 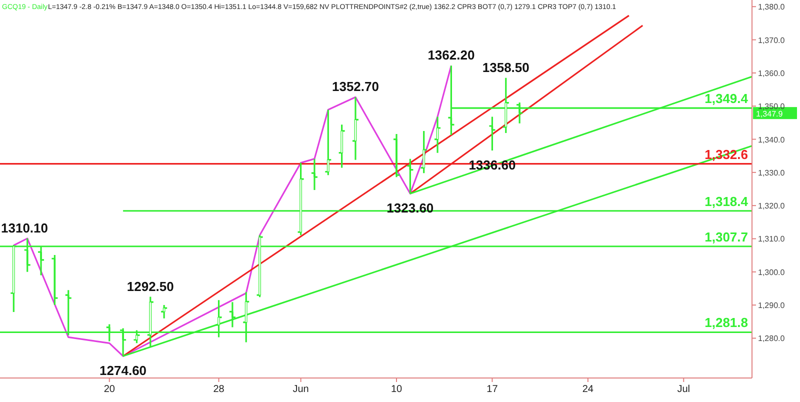 What do you see at coordinates (772, 339) in the screenshot?
I see `y-tick-label: 1,280.0` at bounding box center [772, 339].